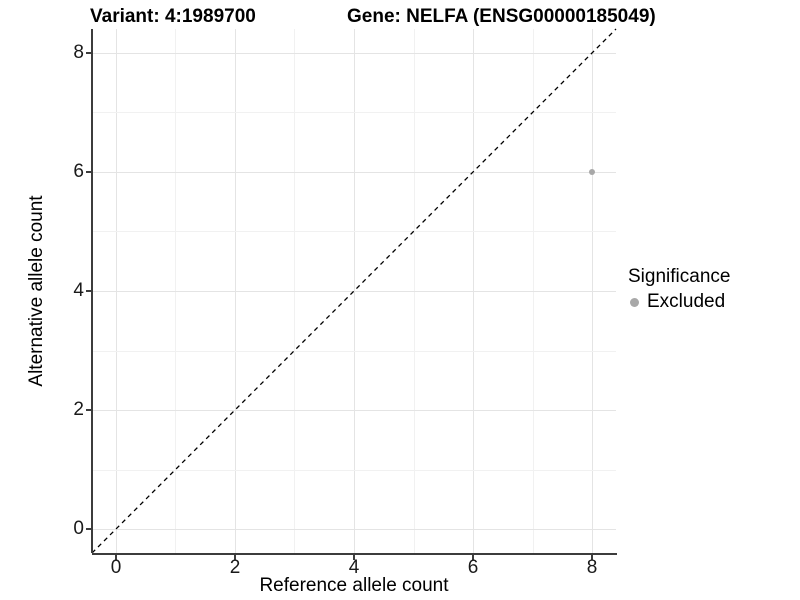 Image resolution: width=800 pixels, height=600 pixels. What do you see at coordinates (116, 567) in the screenshot?
I see `x-tick-label: 0` at bounding box center [116, 567].